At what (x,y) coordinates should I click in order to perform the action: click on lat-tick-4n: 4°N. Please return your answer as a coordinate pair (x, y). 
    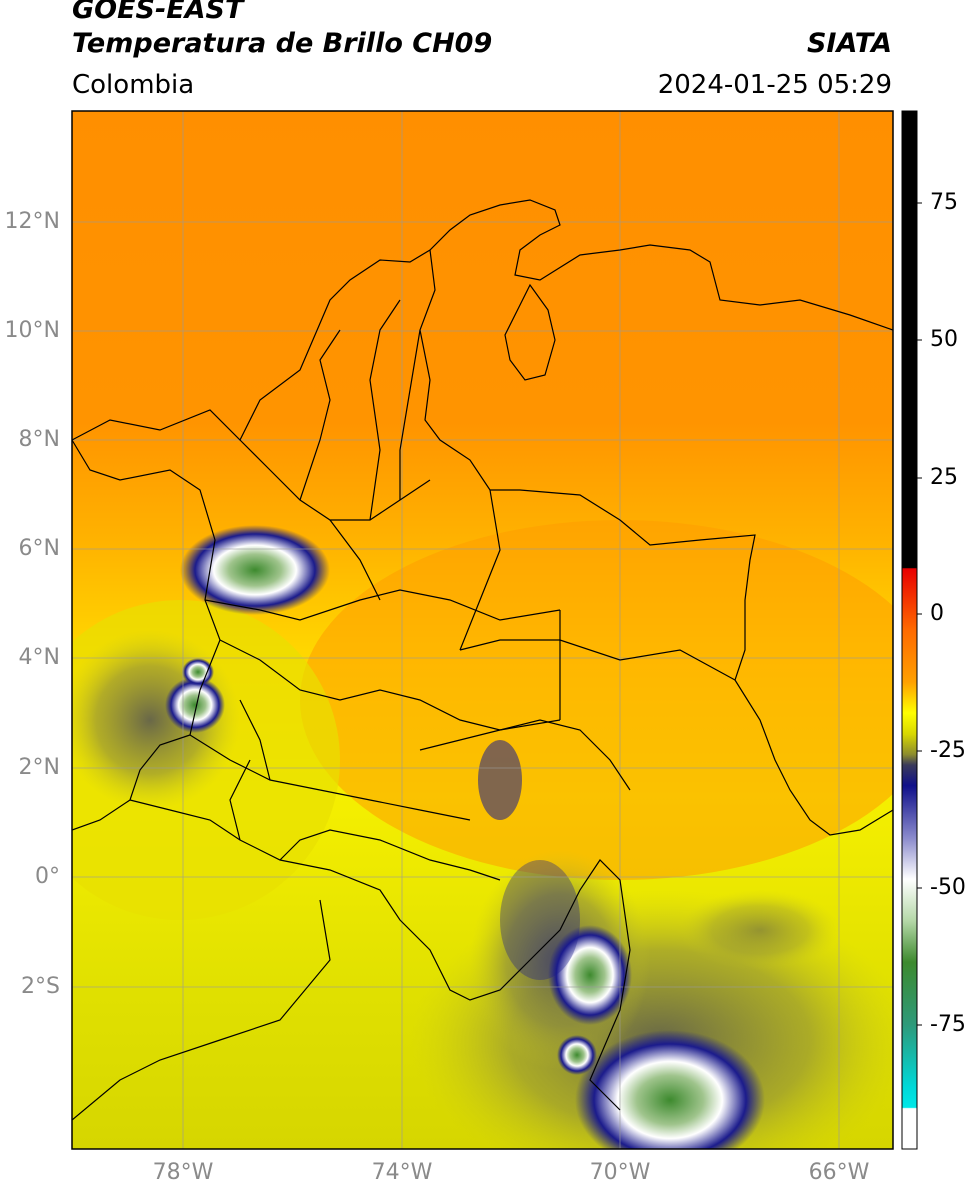
    Looking at the image, I should click on (39, 657).